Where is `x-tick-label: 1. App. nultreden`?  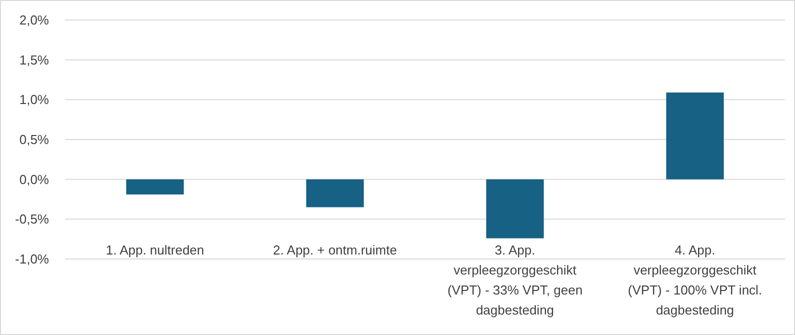
x-tick-label: 1. App. nultreden is located at coordinates (155, 250).